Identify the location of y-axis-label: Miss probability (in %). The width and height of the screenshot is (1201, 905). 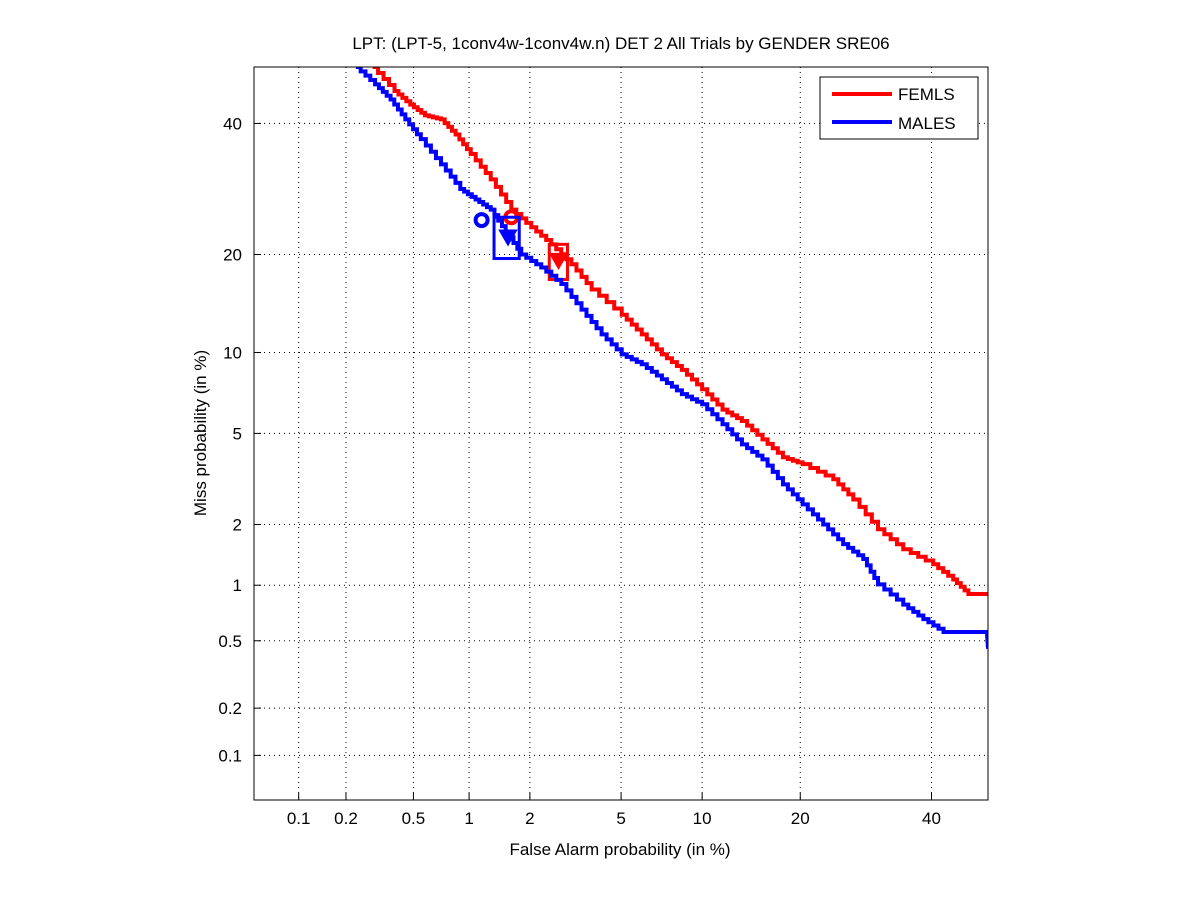
(200, 433).